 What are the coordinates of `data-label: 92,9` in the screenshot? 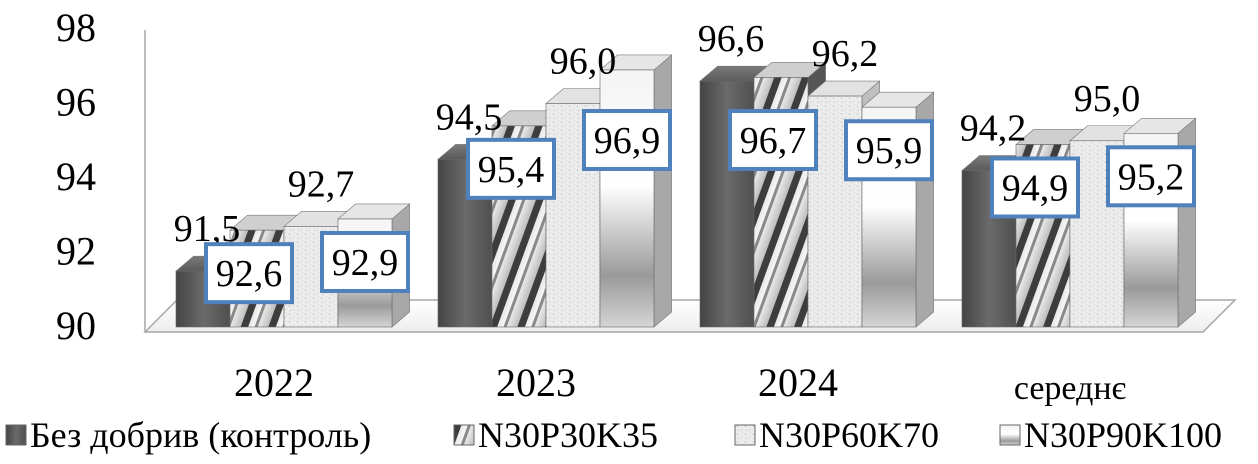 It's located at (365, 263).